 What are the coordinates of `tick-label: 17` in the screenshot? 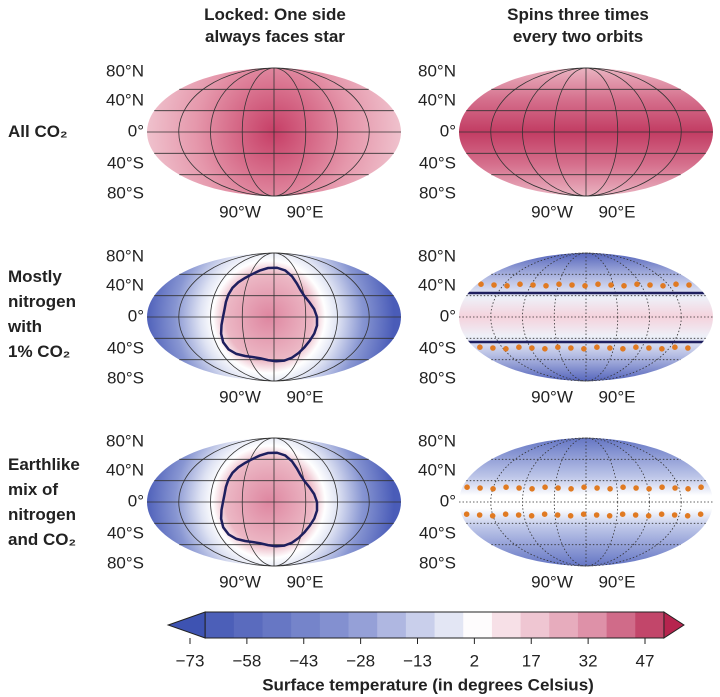 It's located at (531, 660).